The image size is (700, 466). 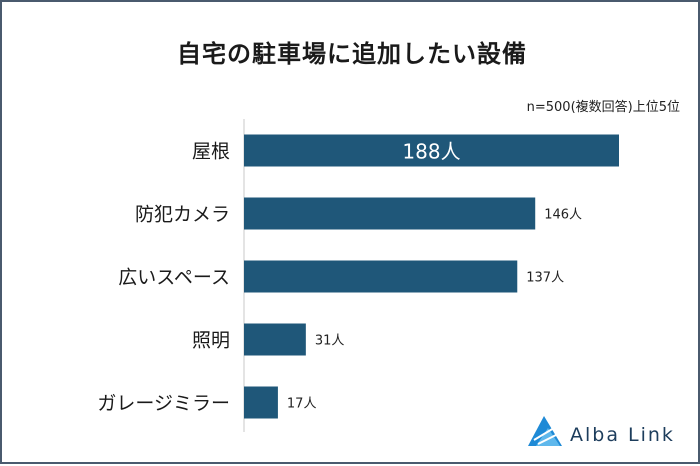 I want to click on brand-logo: Alba Link, so click(x=609, y=432).